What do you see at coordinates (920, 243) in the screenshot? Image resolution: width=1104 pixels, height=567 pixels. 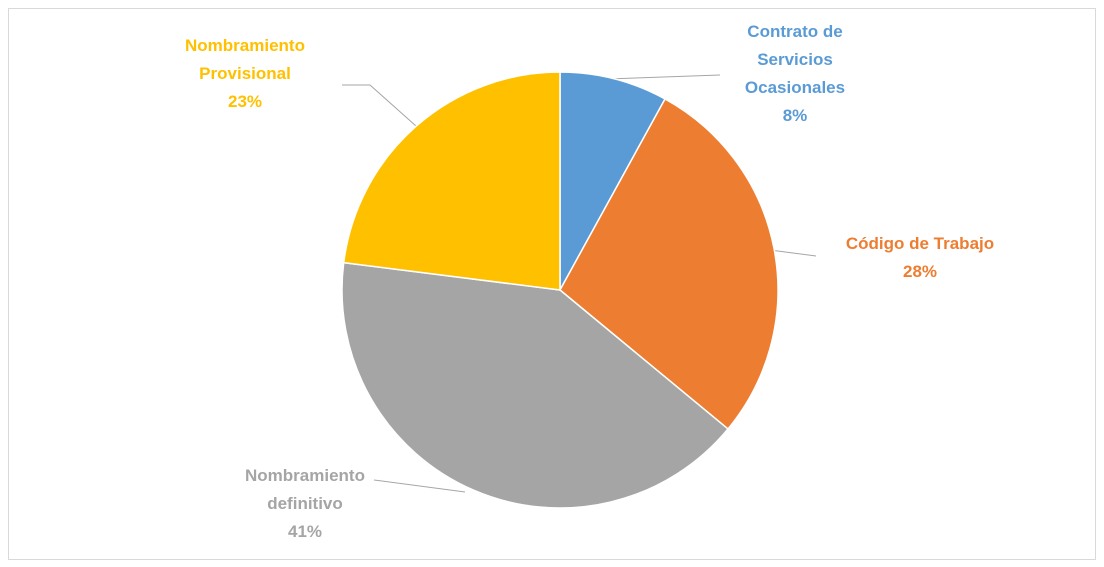 I see `category-label: Código de Trabajo` at bounding box center [920, 243].